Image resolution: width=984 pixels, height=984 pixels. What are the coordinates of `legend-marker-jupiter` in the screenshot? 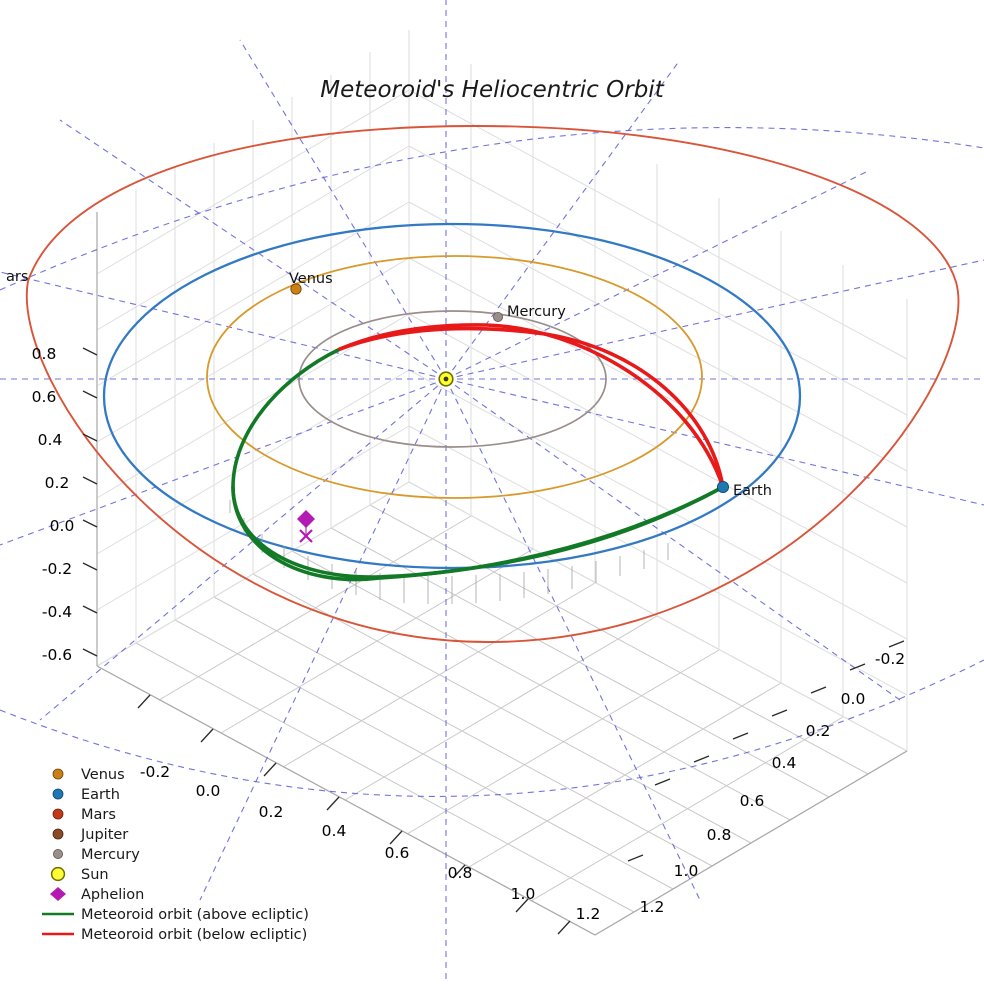 It's located at (58, 834).